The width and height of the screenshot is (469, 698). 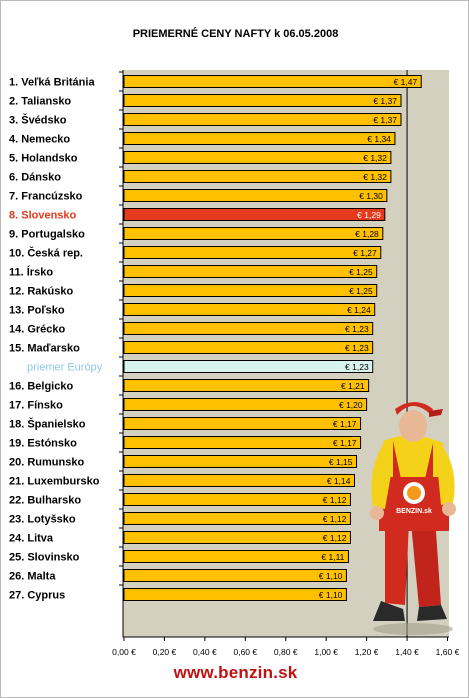 I want to click on category-label: 10. Česká rep., so click(x=46, y=253).